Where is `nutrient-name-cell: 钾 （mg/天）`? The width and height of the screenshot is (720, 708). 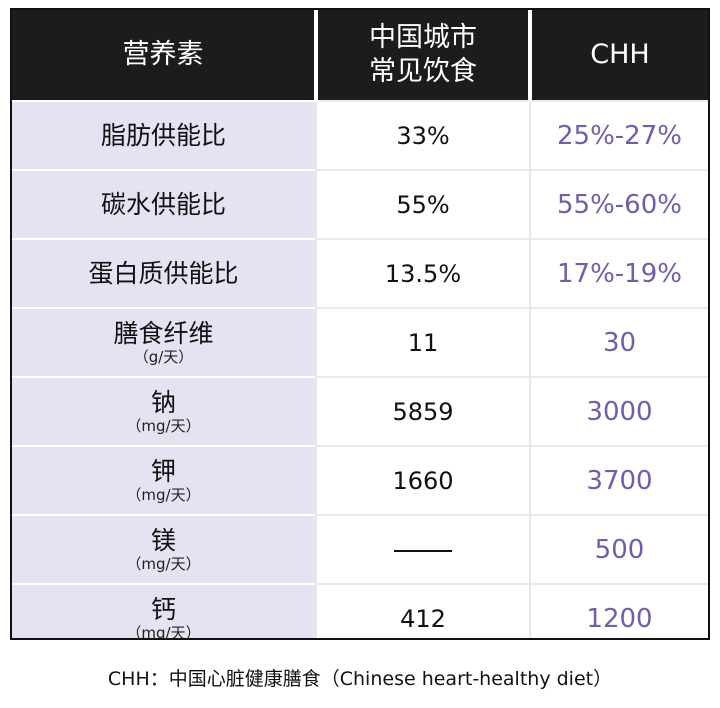
nutrient-name-cell: 钾 （mg/天） is located at coordinates (164, 480).